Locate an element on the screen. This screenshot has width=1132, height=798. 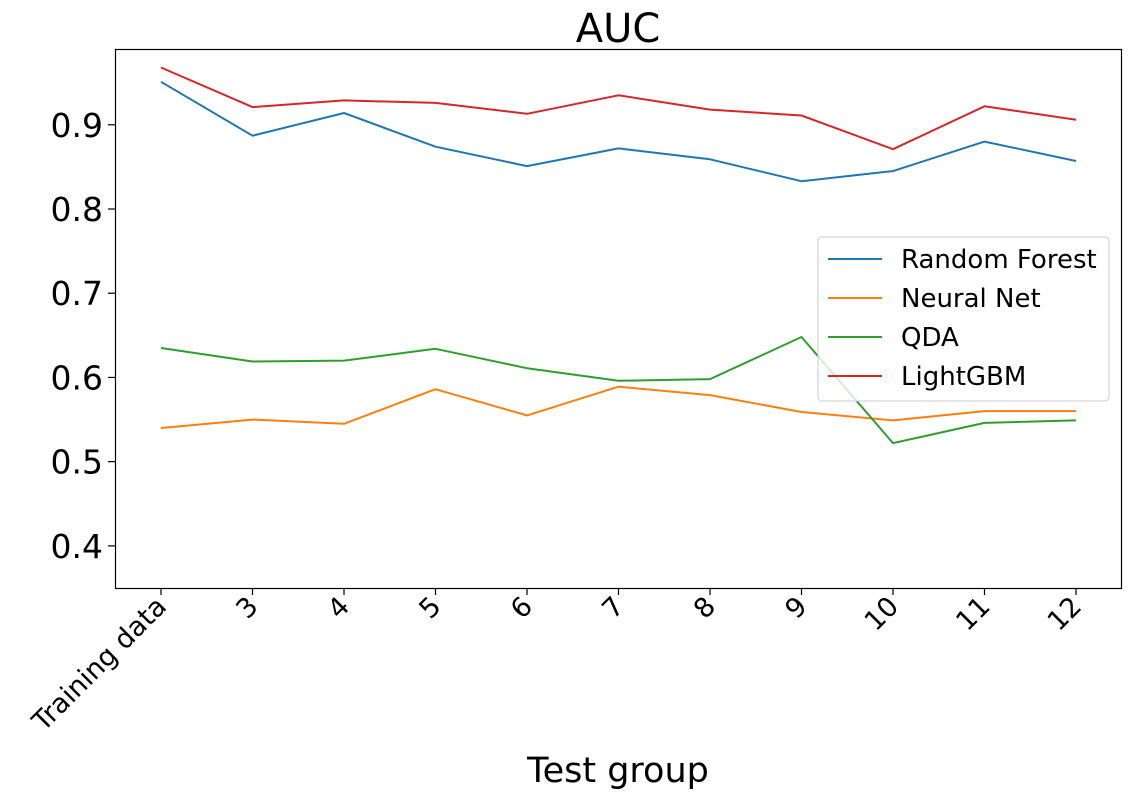
x-axis-label: Test group is located at coordinates (617, 771).